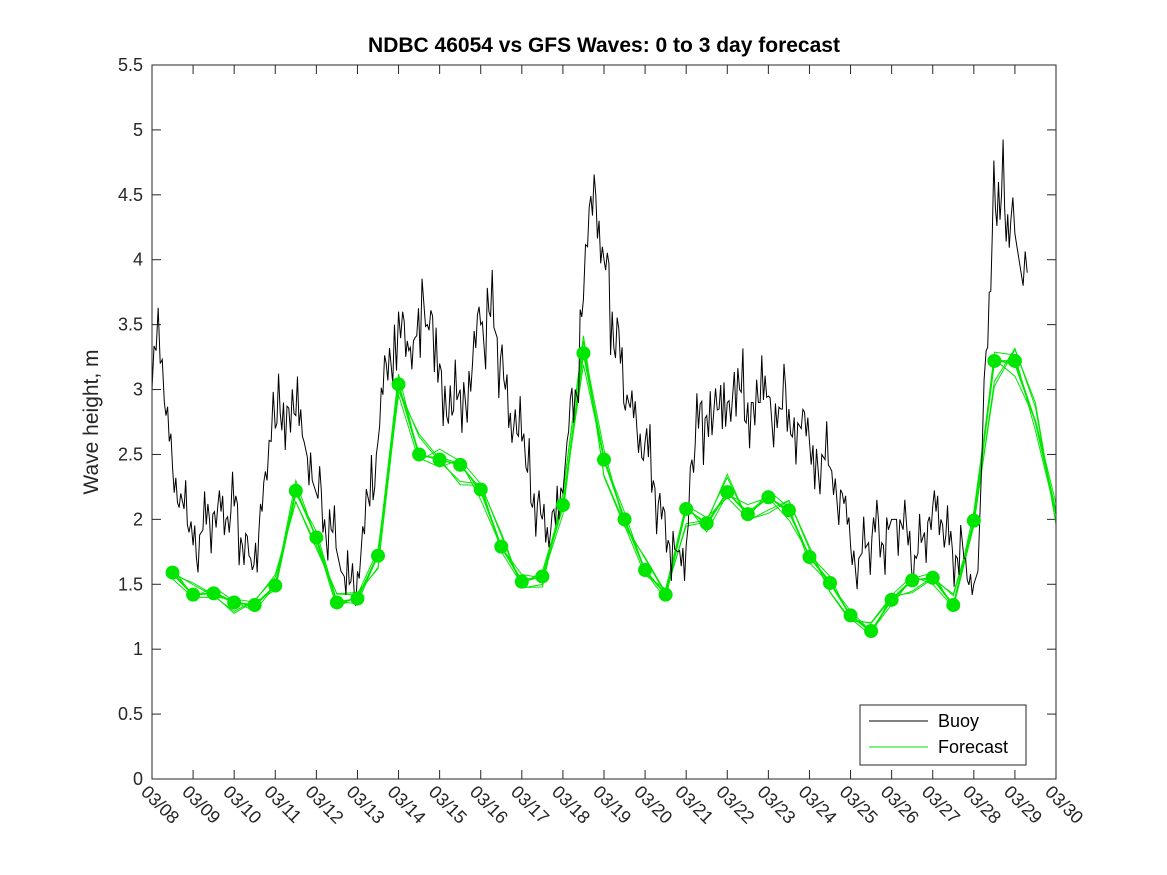 The image size is (1167, 875). I want to click on y-tick-label: 3.5, so click(130, 325).